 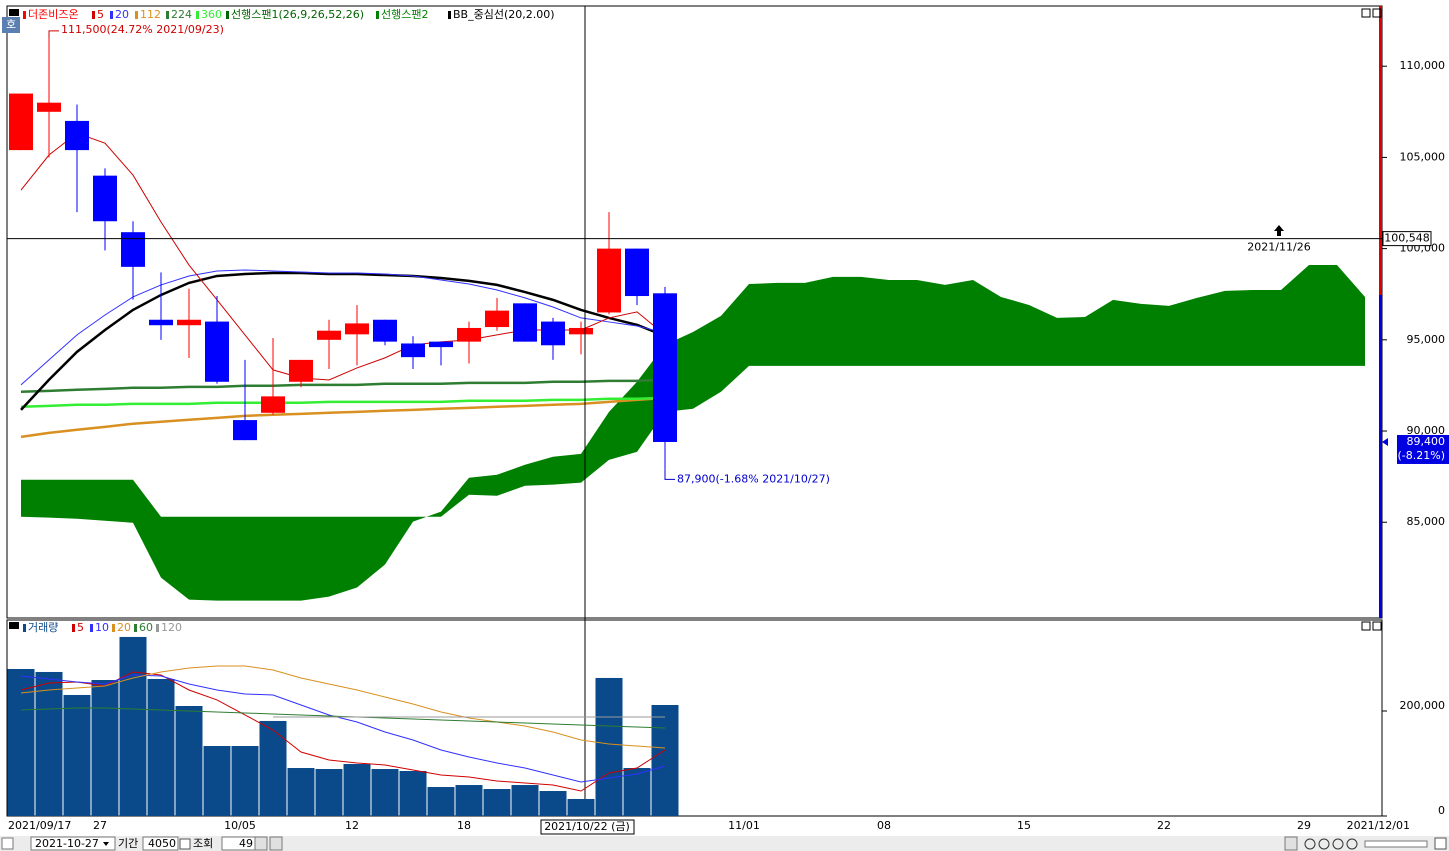 I want to click on crosshair-x-label: 2021/10/22 (금), so click(x=587, y=826).